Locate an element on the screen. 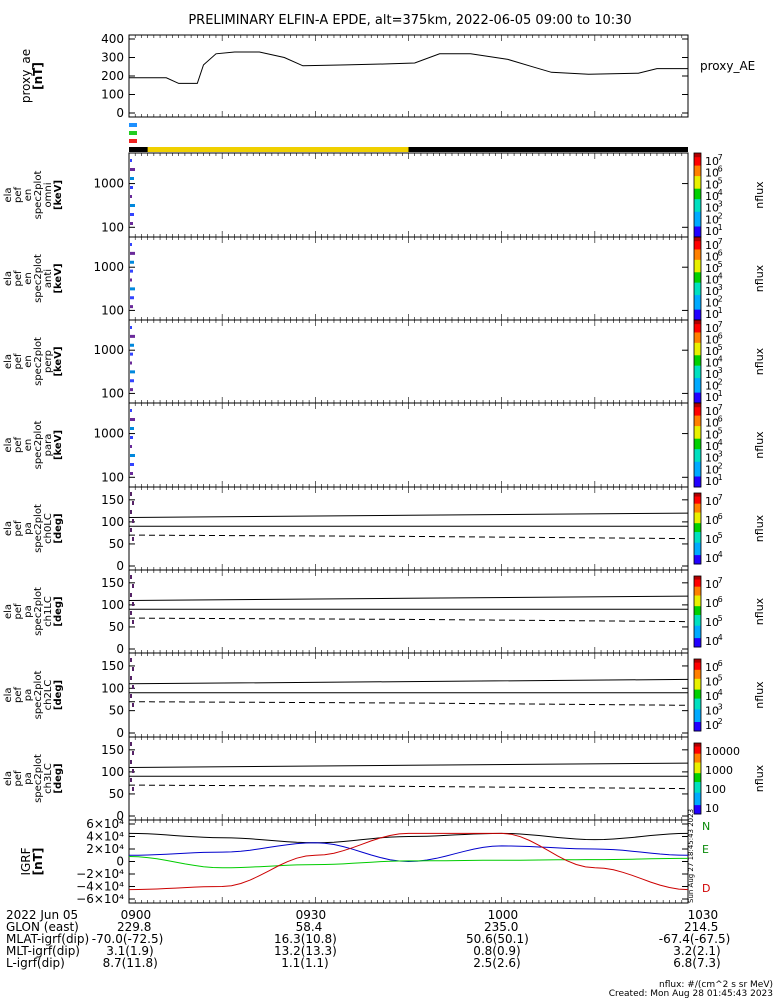  footer-row-value: 229.8 is located at coordinates (134, 927).